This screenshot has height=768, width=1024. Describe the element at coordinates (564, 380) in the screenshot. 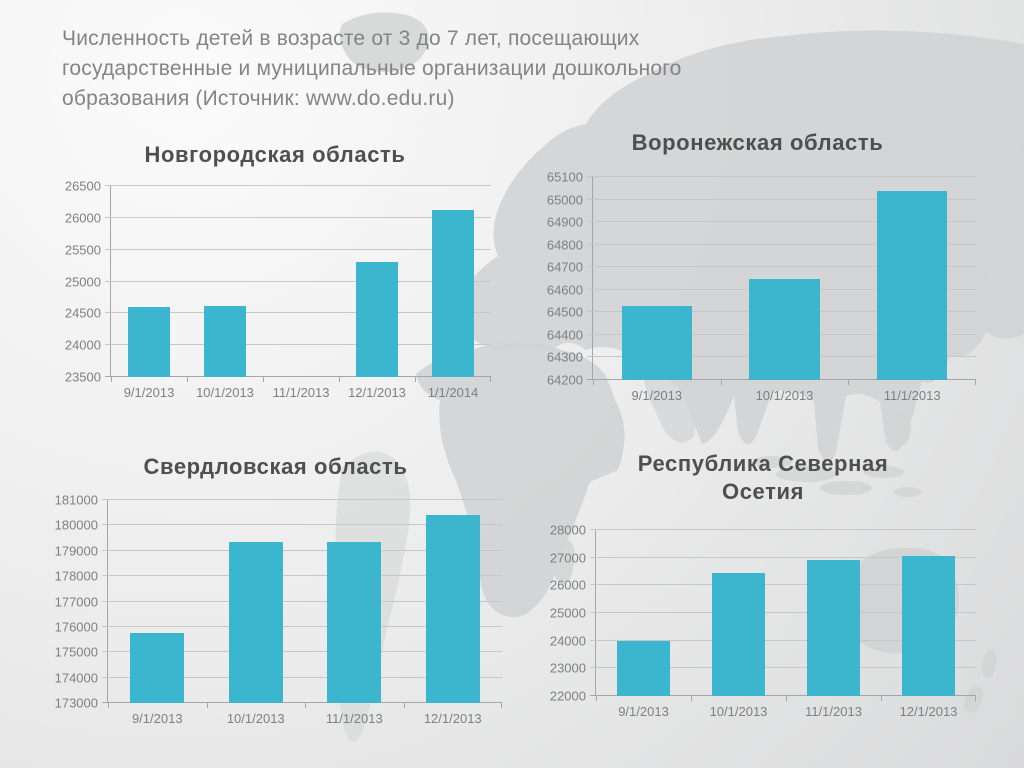

I see `y-axis-tick-label: 64200` at that location.